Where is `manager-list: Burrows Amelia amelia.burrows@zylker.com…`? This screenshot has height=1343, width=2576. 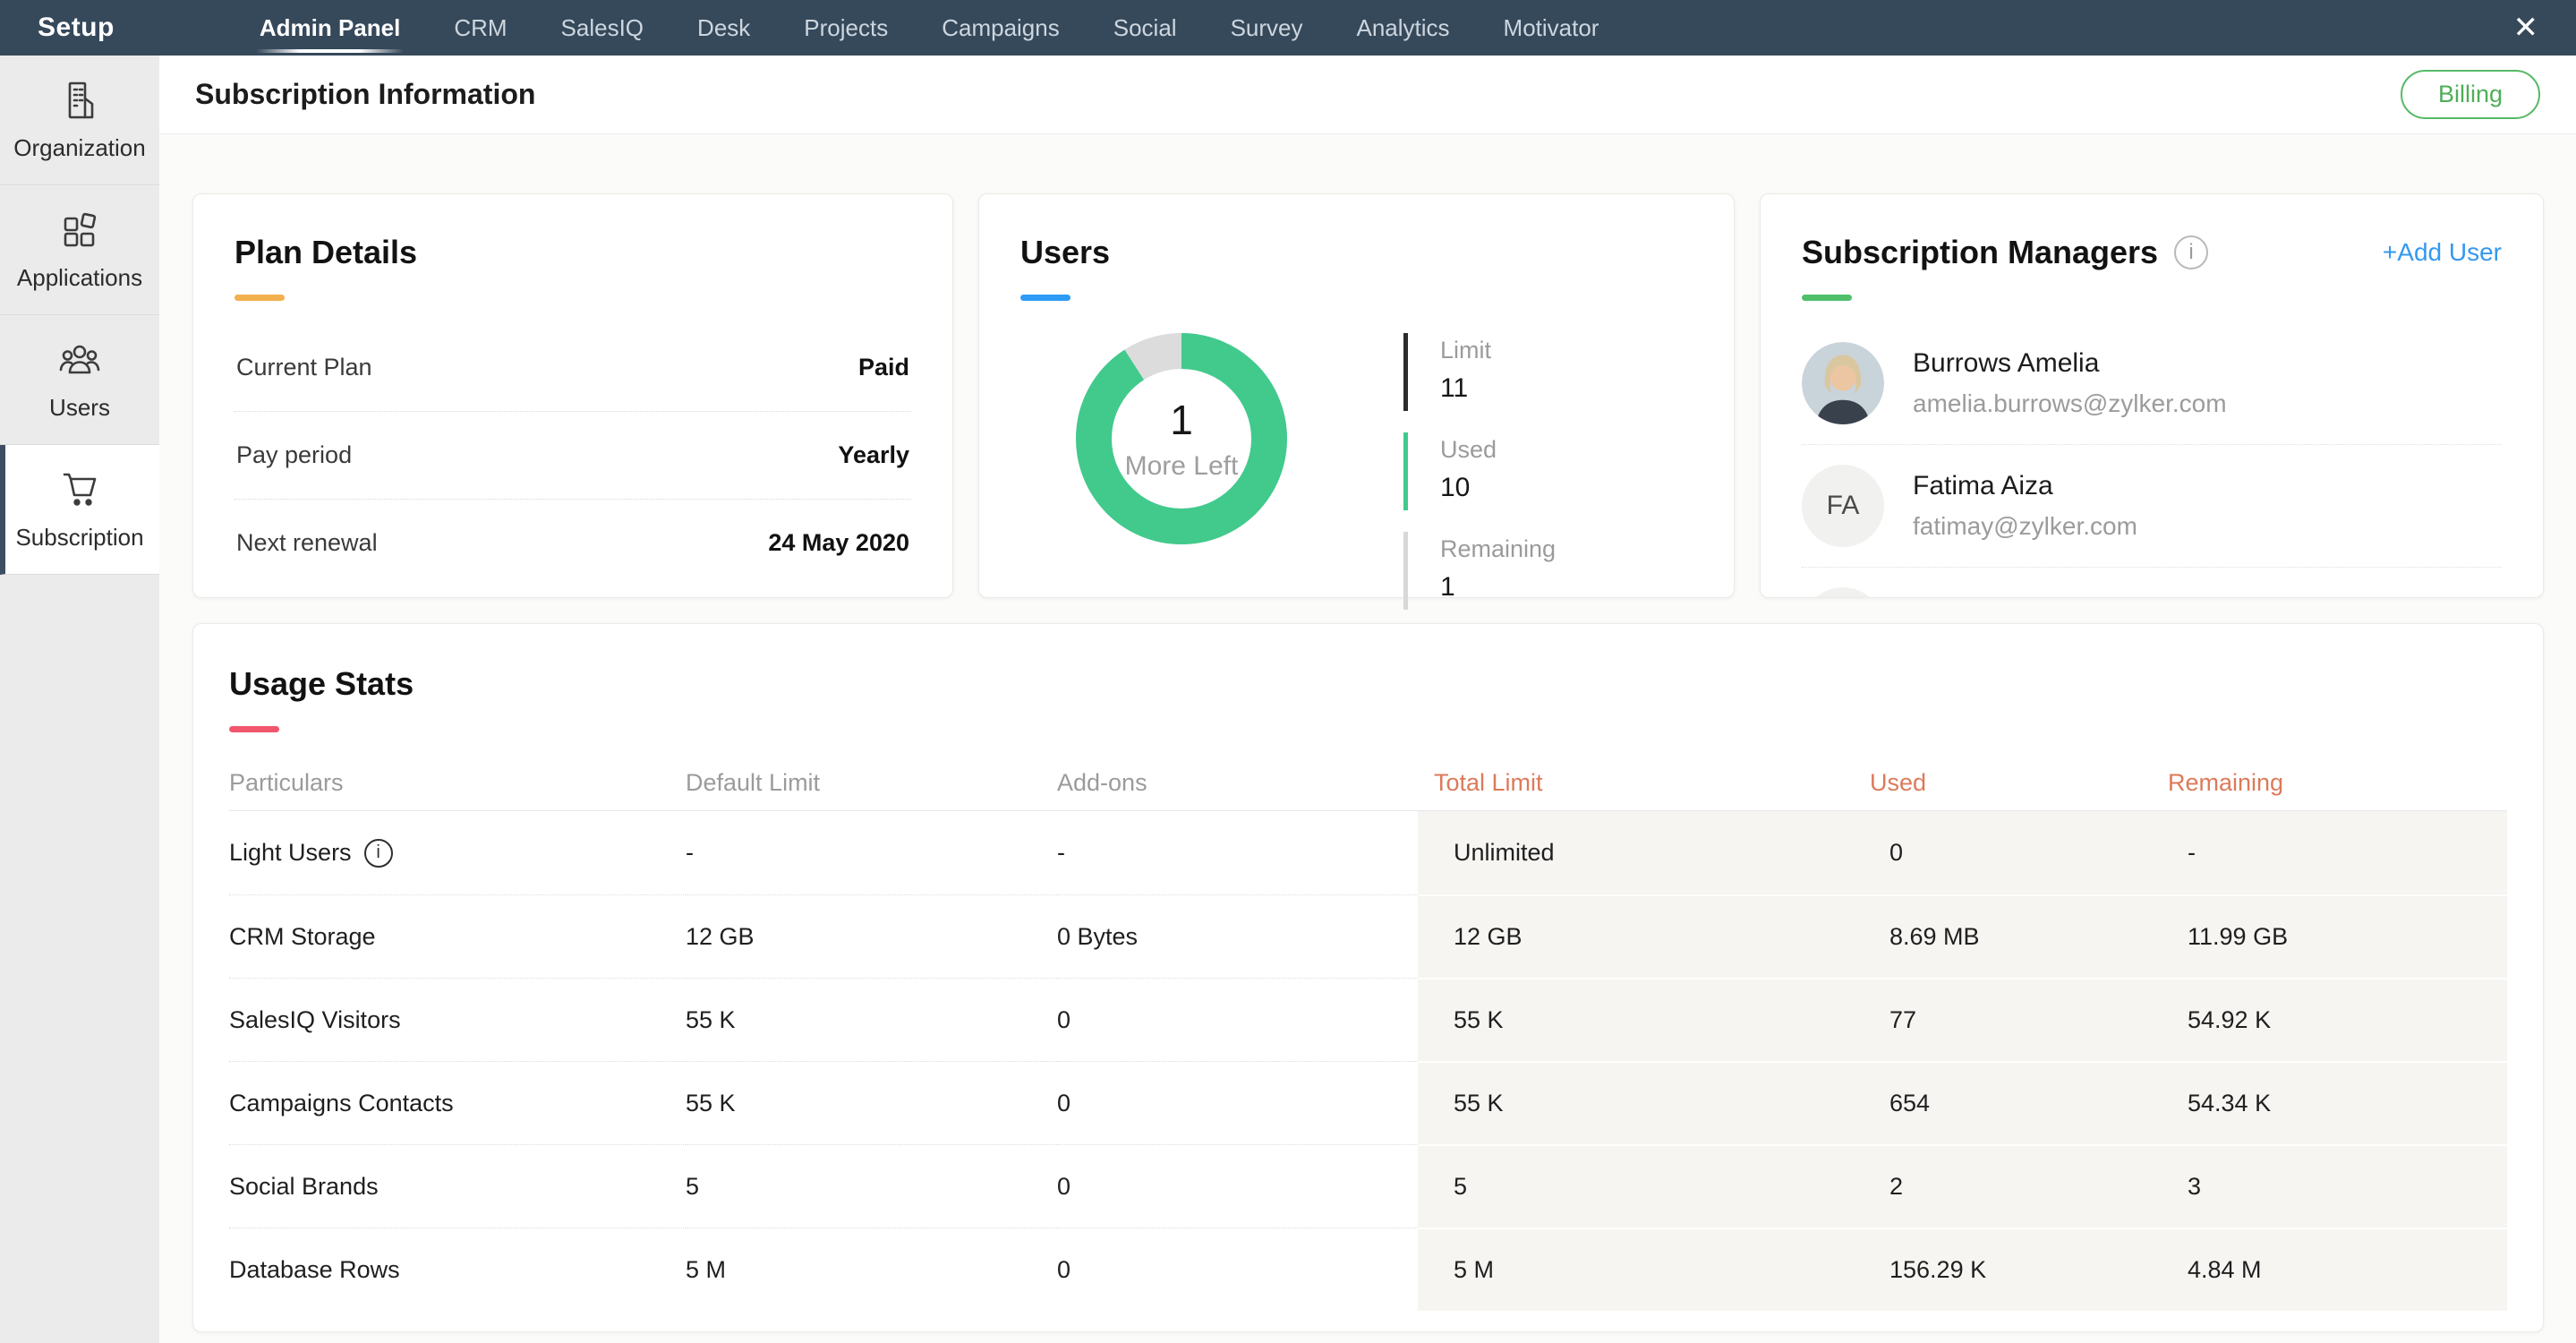 manager-list: Burrows Amelia amelia.burrows@zylker.com… is located at coordinates (2152, 459).